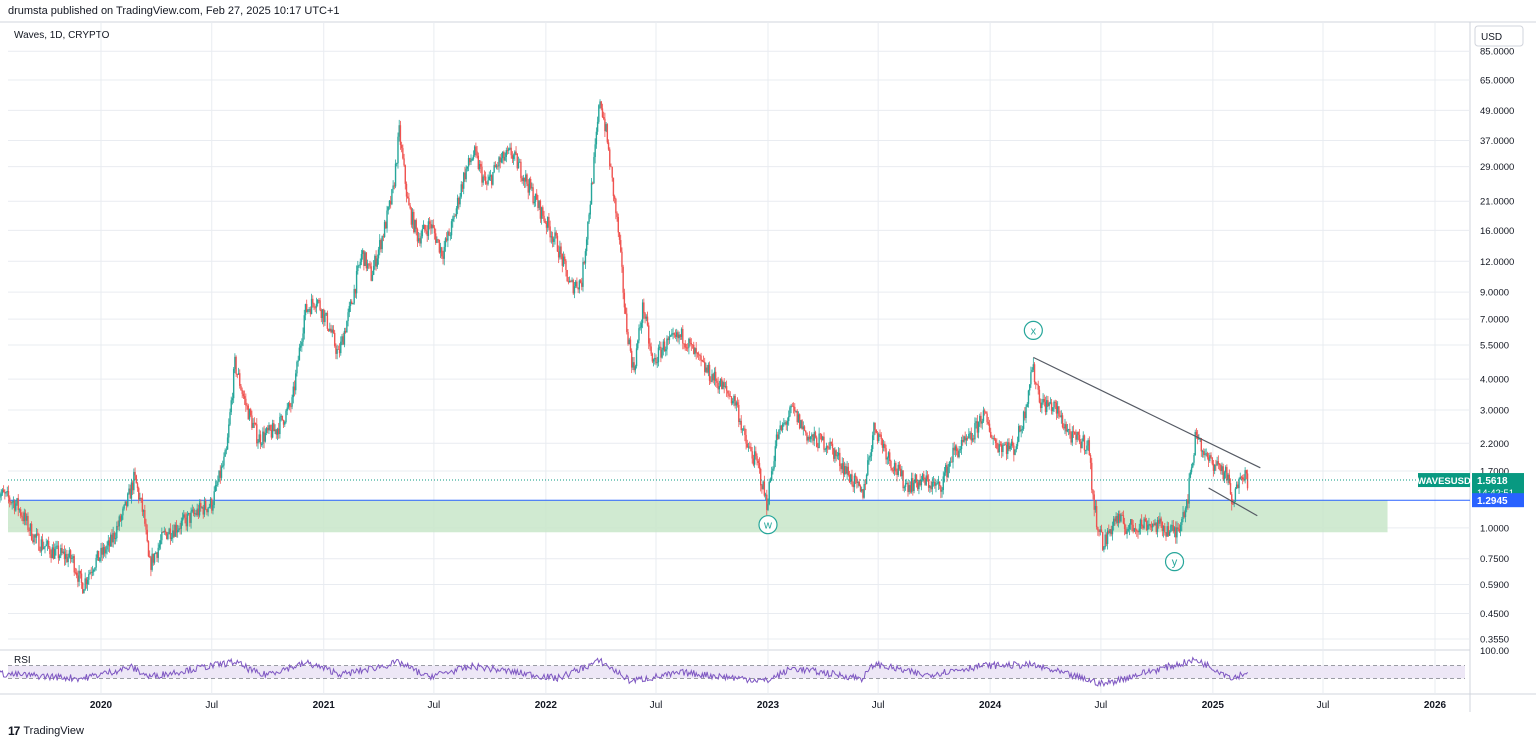 This screenshot has height=746, width=1536. Describe the element at coordinates (1494, 380) in the screenshot. I see `price-tick-label: 4.0000` at that location.